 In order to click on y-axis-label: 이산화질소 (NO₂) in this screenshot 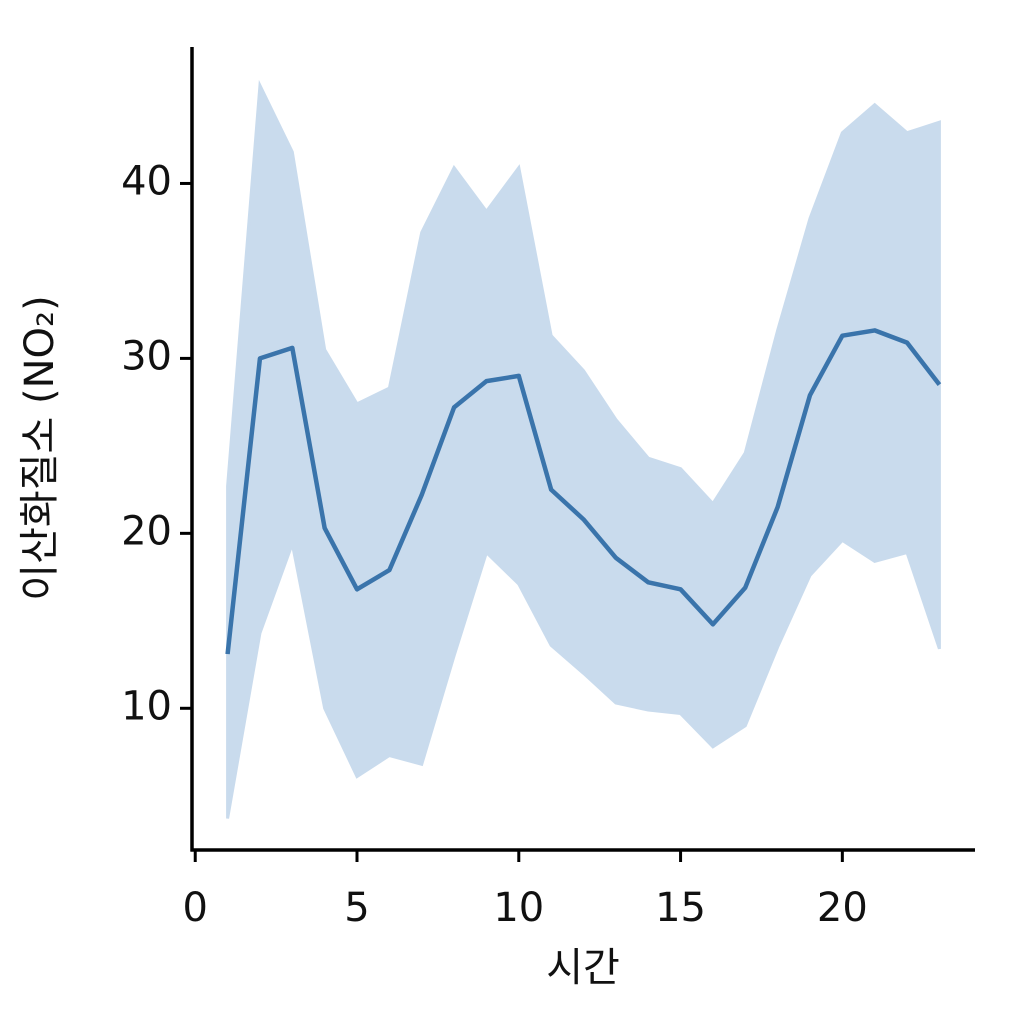, I will do `click(40, 447)`.